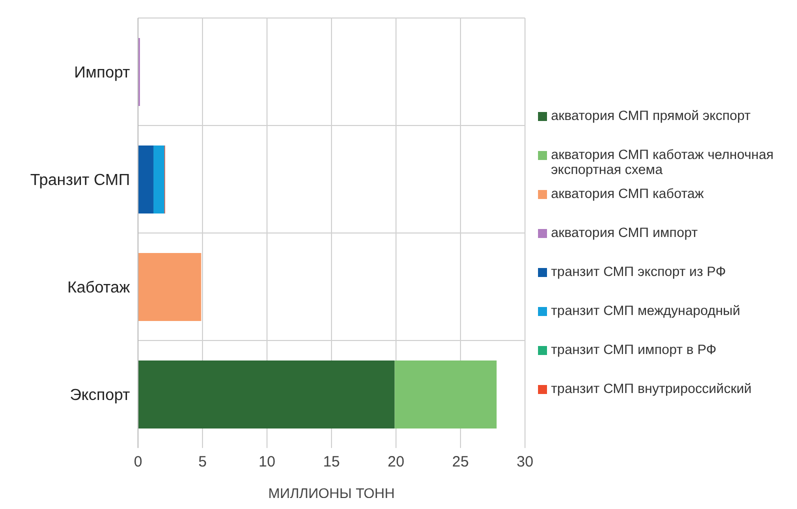  What do you see at coordinates (525, 462) in the screenshot?
I see `x-tick-label: 30` at bounding box center [525, 462].